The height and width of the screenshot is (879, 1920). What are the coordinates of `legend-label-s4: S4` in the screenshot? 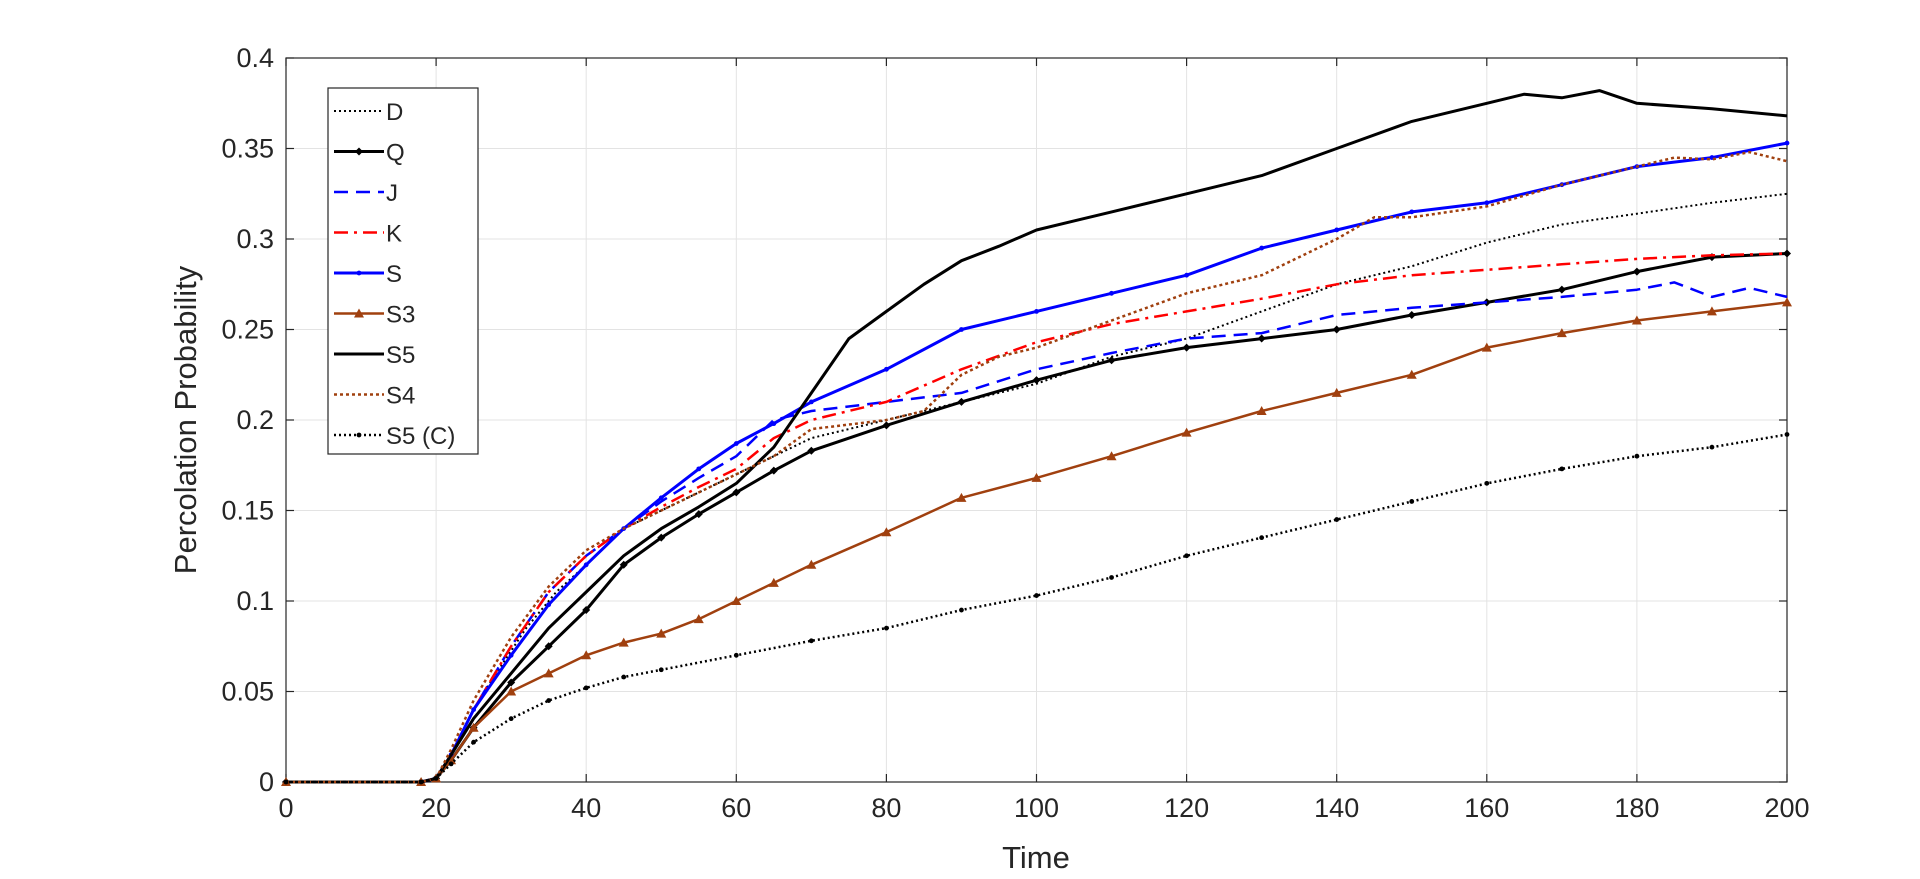 It's located at (400, 396).